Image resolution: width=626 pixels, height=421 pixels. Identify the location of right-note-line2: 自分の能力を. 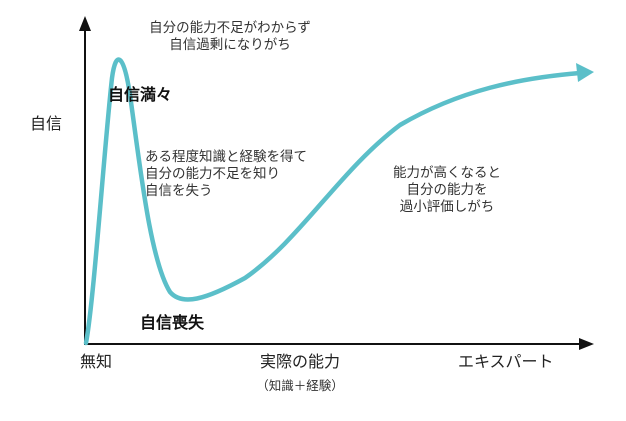
(447, 189).